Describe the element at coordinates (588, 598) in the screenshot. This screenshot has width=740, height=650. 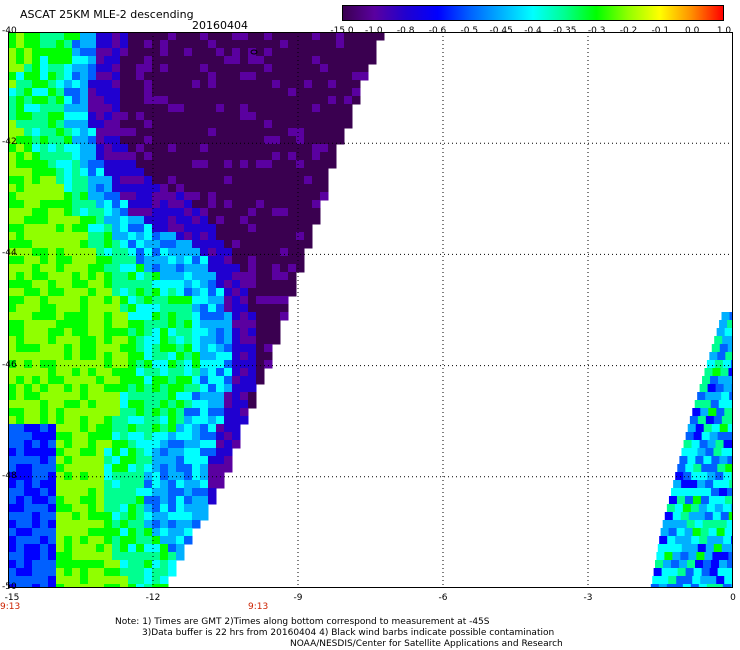
I see `lon-tick-label: -3` at that location.